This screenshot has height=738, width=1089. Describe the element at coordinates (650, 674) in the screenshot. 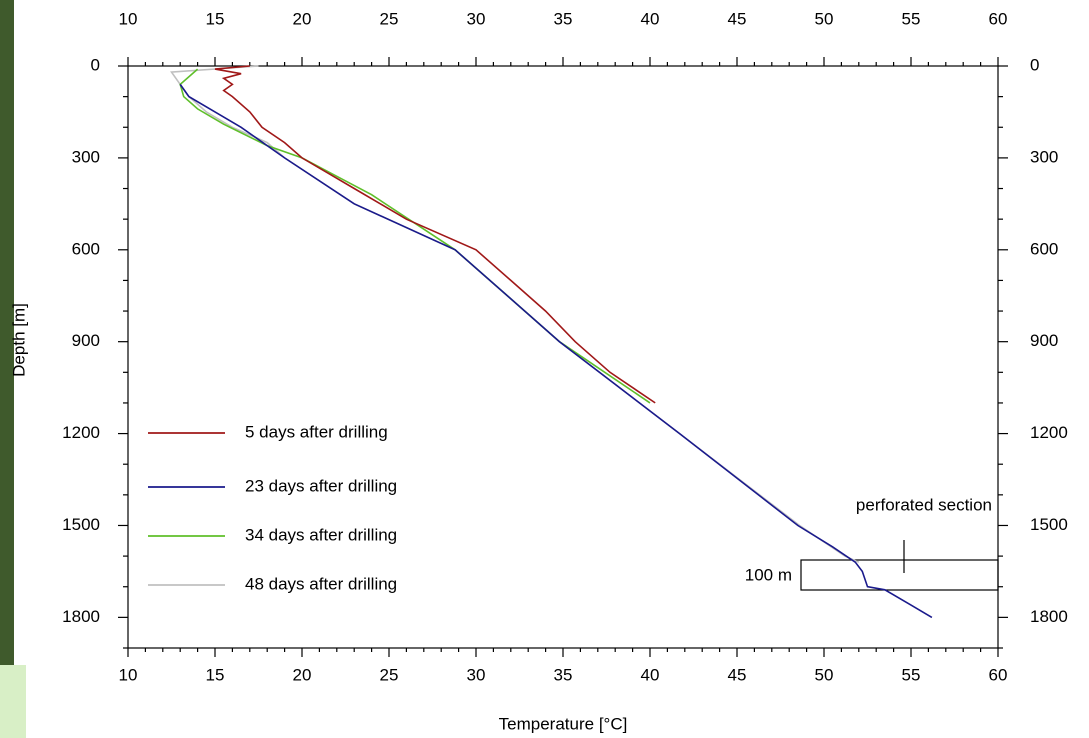

I see `x-tick-label: 40` at that location.